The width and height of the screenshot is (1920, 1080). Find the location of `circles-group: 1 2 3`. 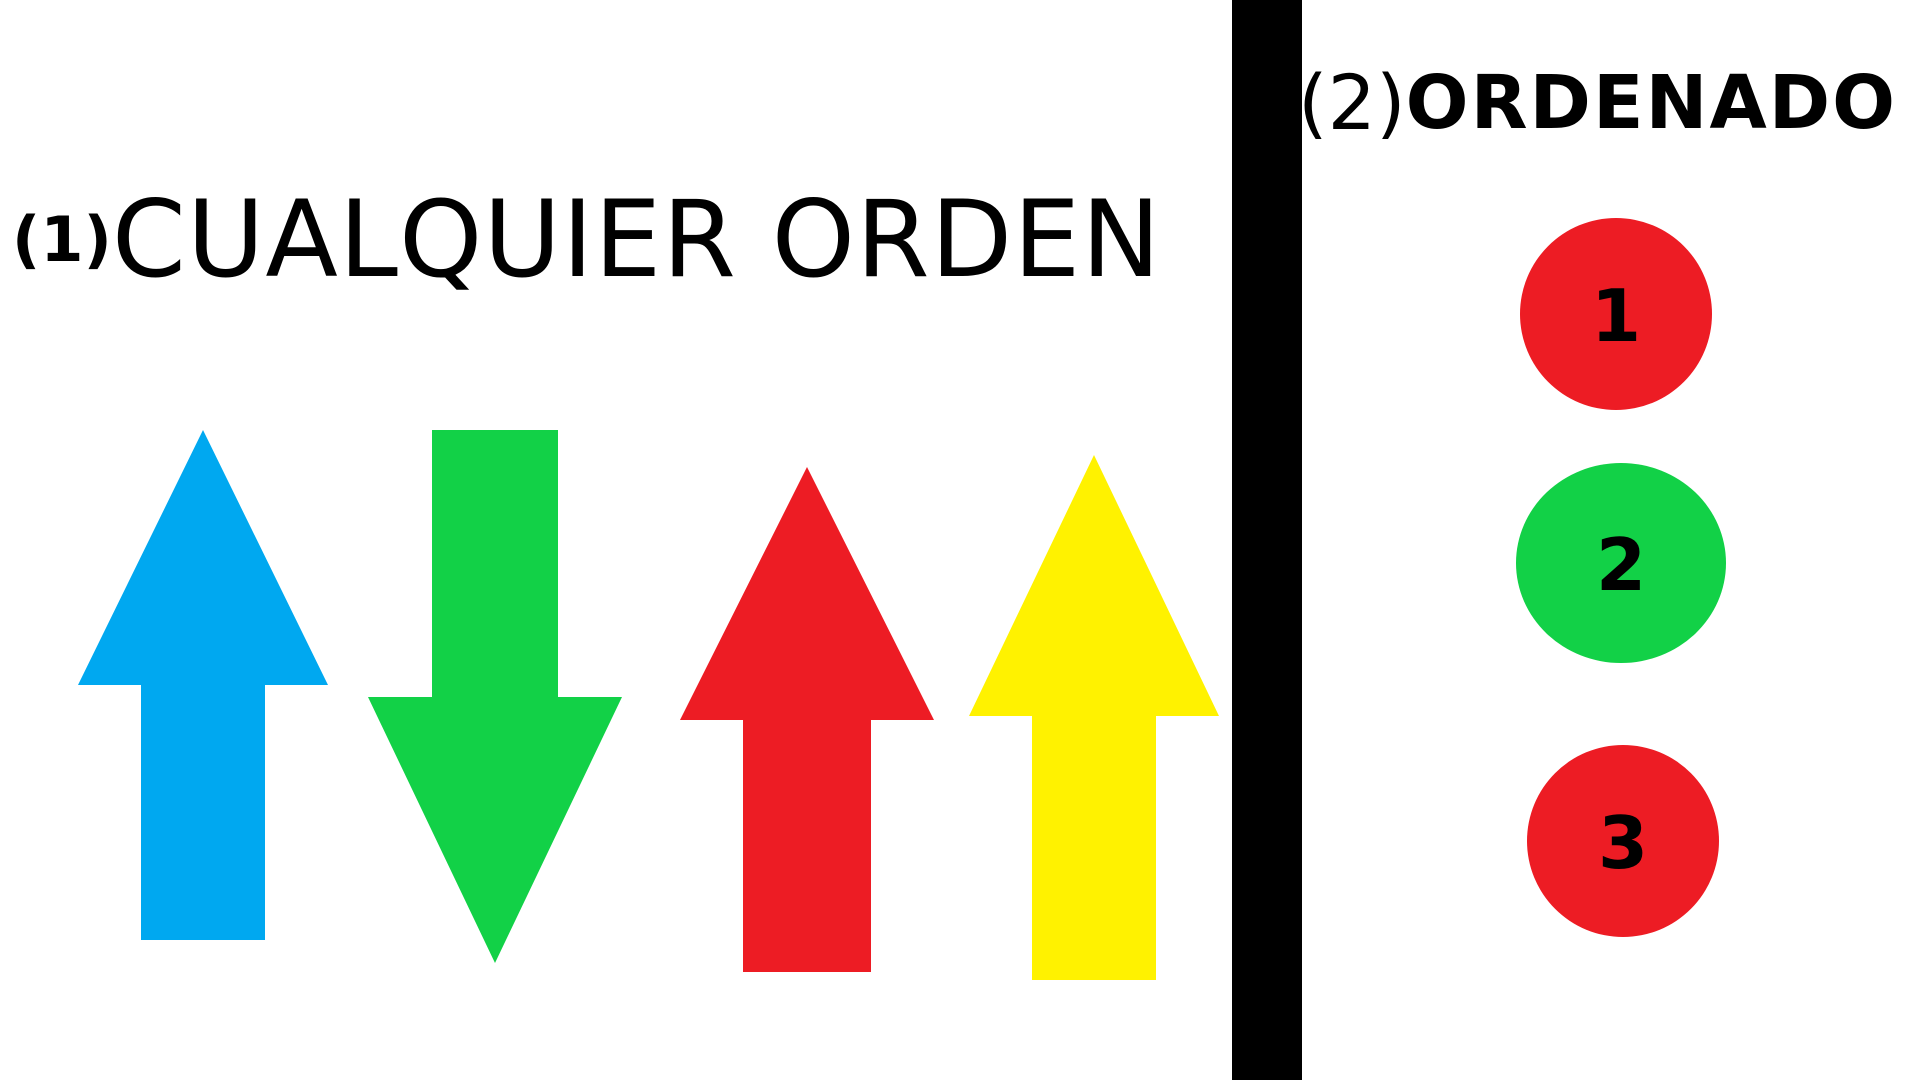

circles-group: 1 2 3 is located at coordinates (1621, 577).